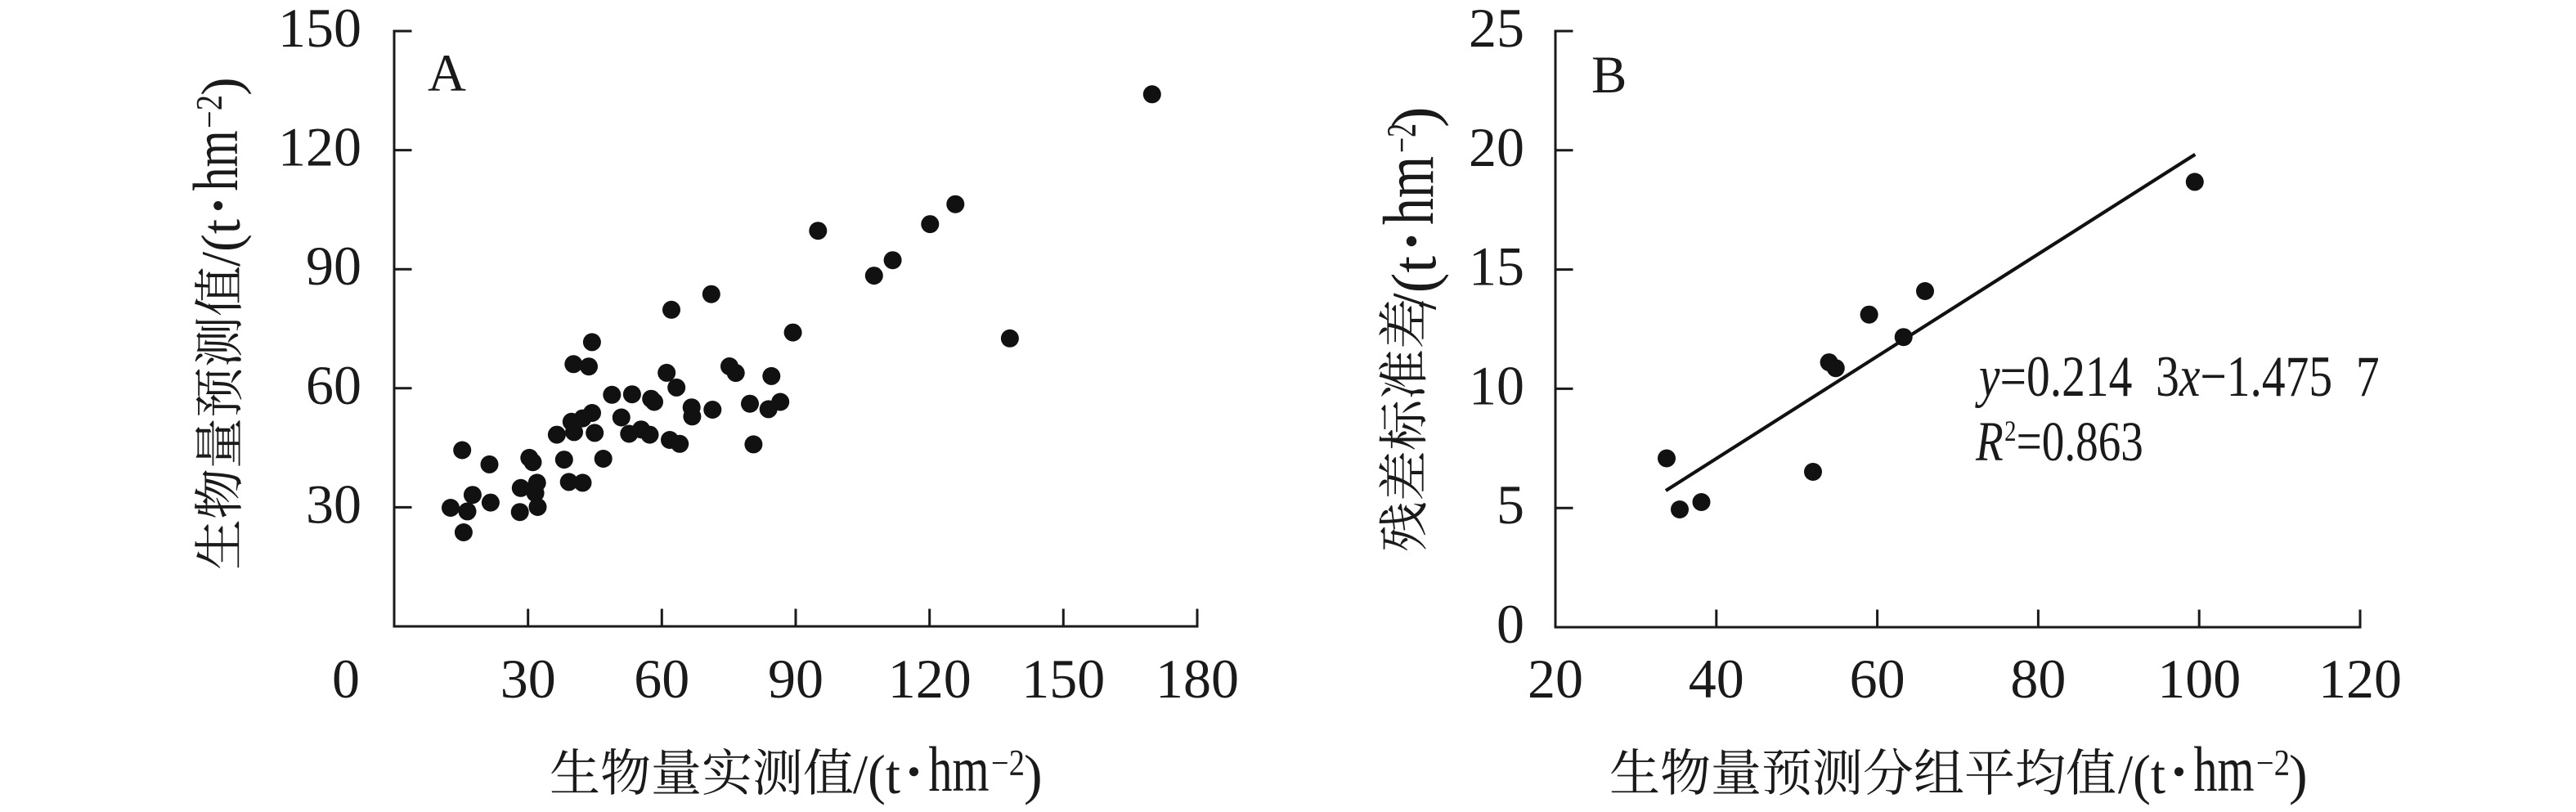  Describe the element at coordinates (1496, 30) in the screenshot. I see `svg-text: 25` at that location.